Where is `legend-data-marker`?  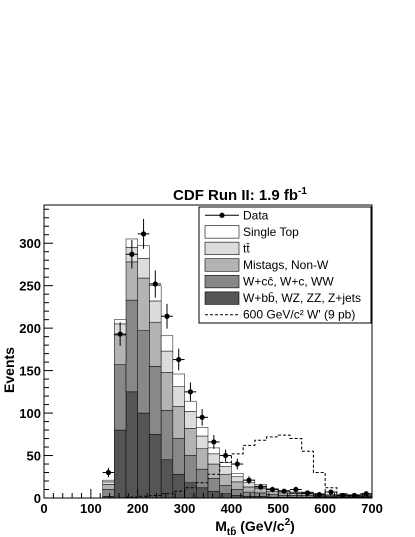 legend-data-marker is located at coordinates (222, 215).